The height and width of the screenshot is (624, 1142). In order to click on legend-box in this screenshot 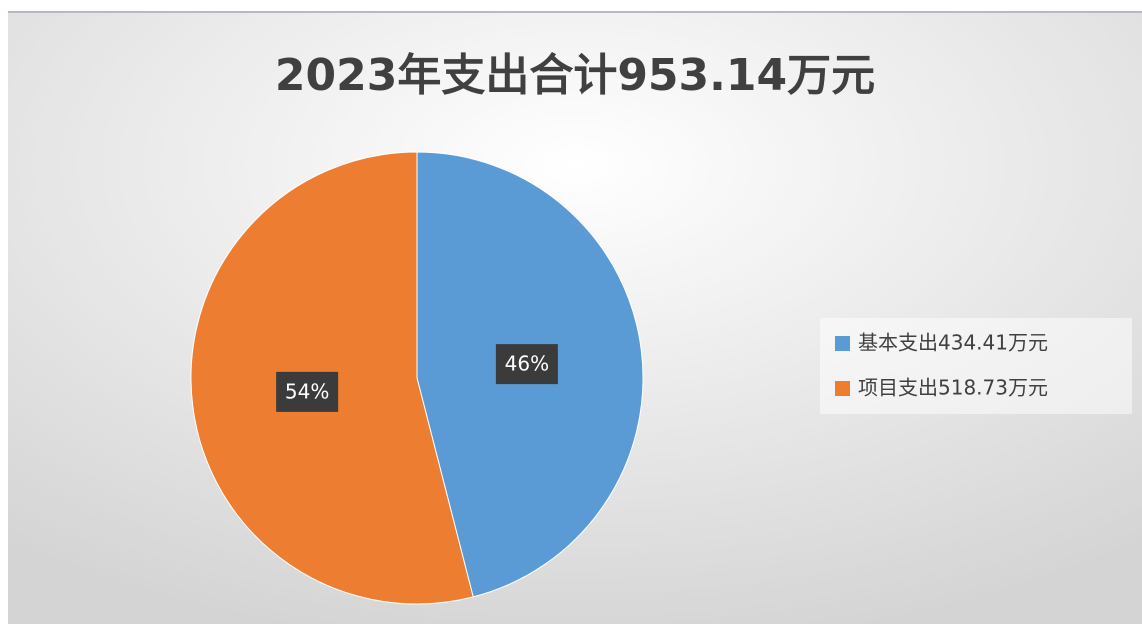, I will do `click(976, 366)`.